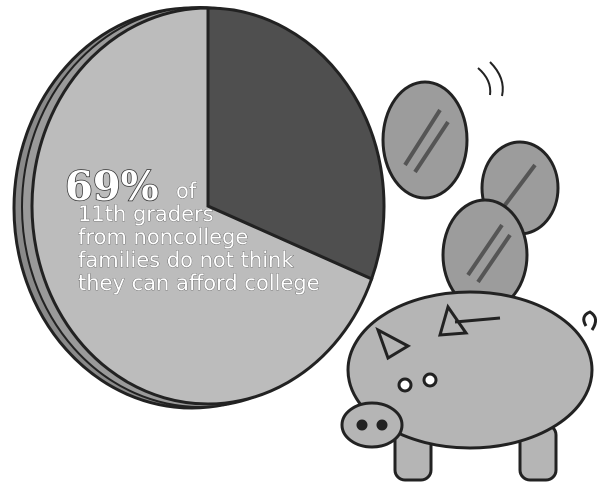 This screenshot has height=492, width=599. Describe the element at coordinates (163, 237) in the screenshot. I see `annotation-text: from noncollege` at that location.